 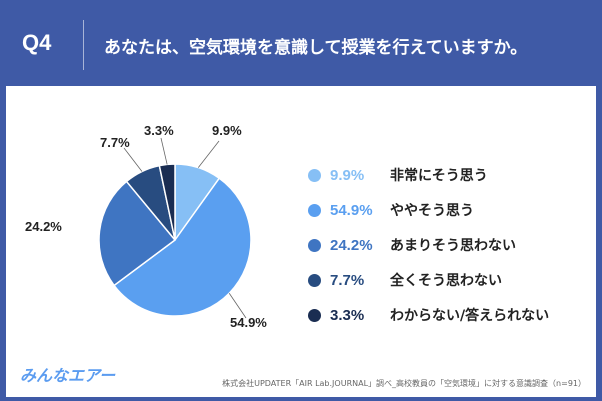 I want to click on pie-label-dont-know: 3.3%, so click(x=159, y=130).